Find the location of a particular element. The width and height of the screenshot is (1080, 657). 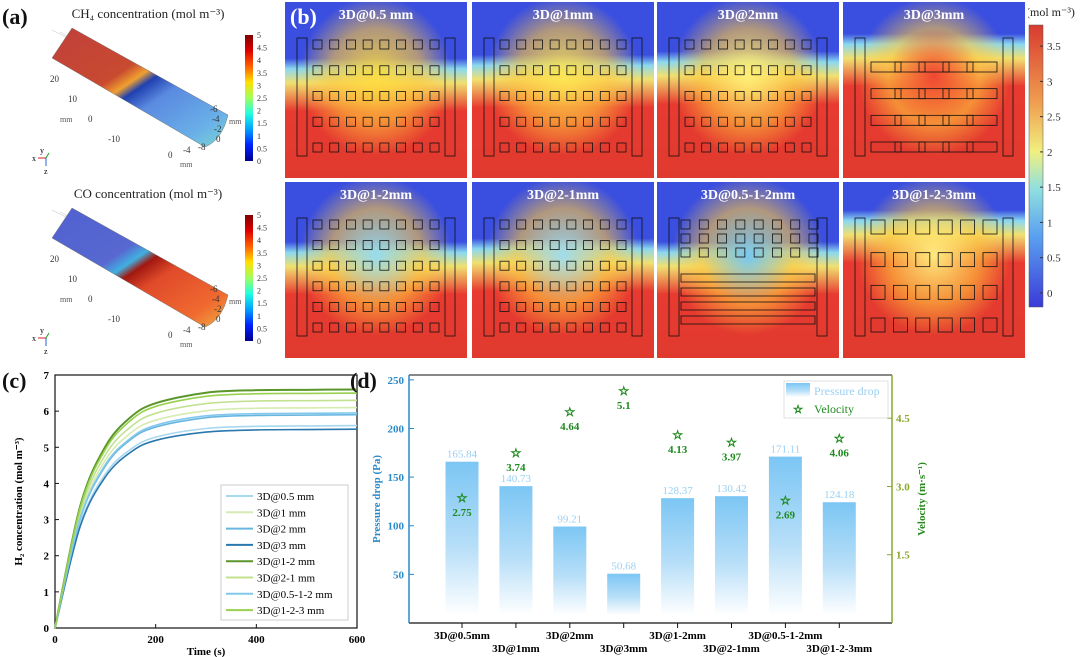

colorbar-tick: 3 is located at coordinates (259, 265).